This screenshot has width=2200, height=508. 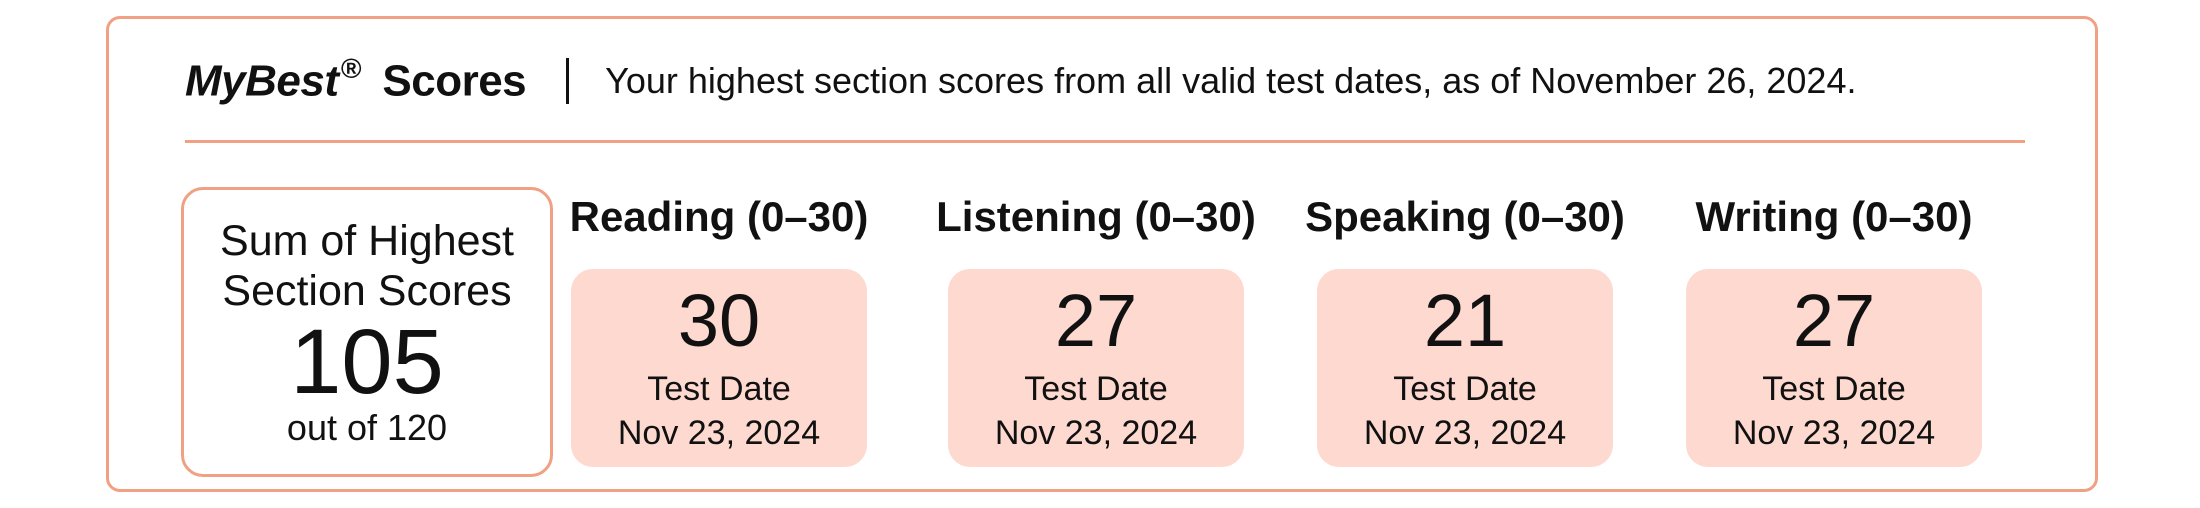 I want to click on section-title: Listening (0–30), so click(x=1096, y=216).